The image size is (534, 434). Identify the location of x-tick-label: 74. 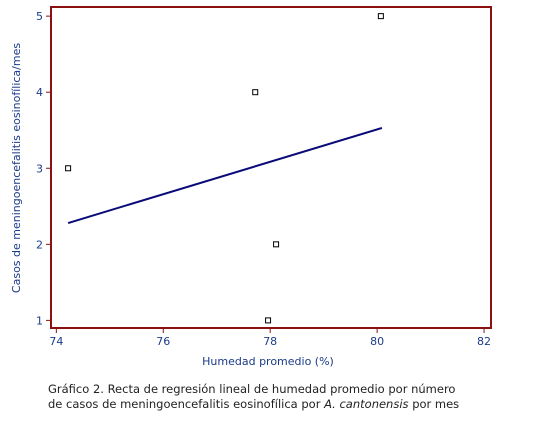
(56, 341).